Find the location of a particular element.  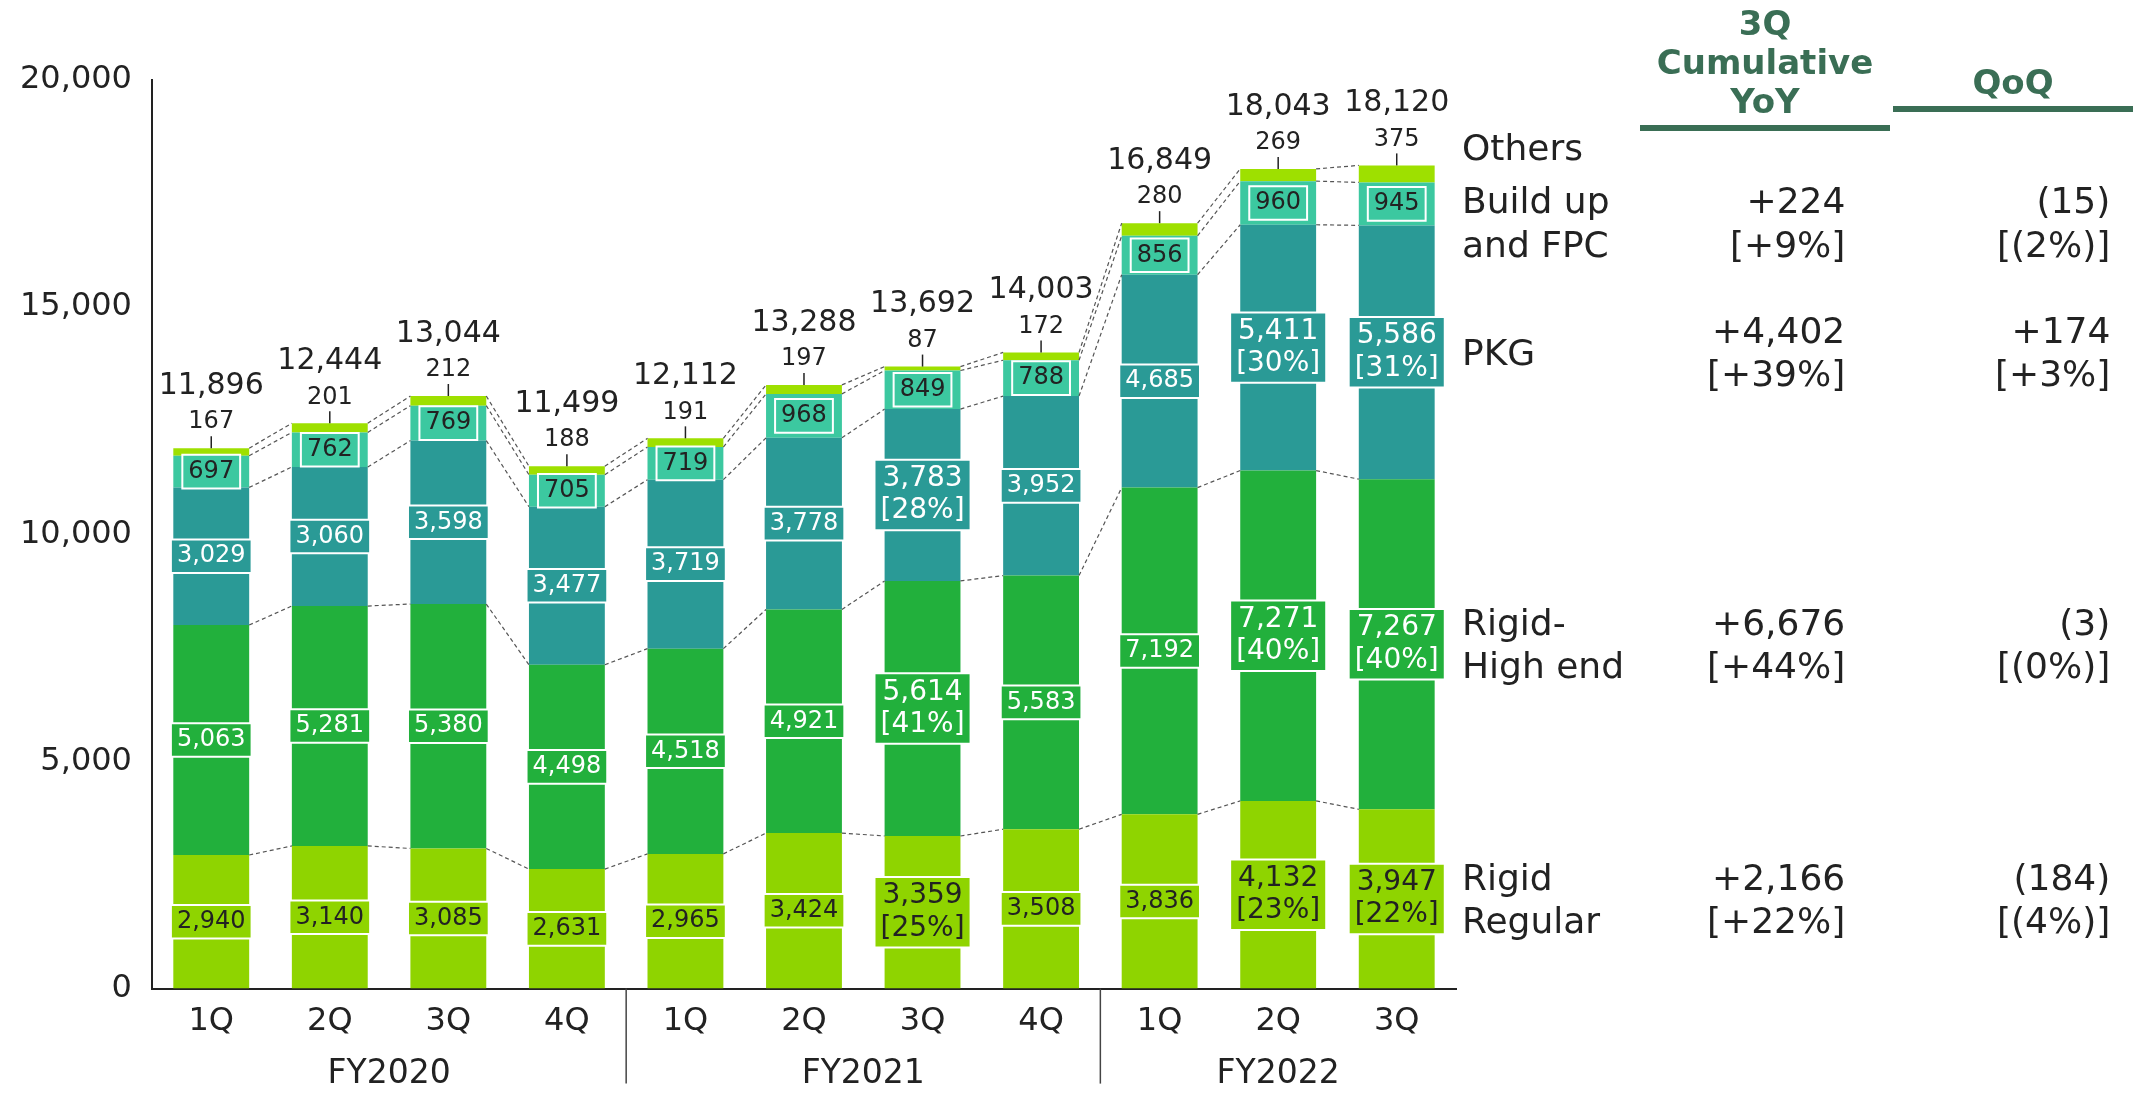

data-label: 3,719 is located at coordinates (685, 562).